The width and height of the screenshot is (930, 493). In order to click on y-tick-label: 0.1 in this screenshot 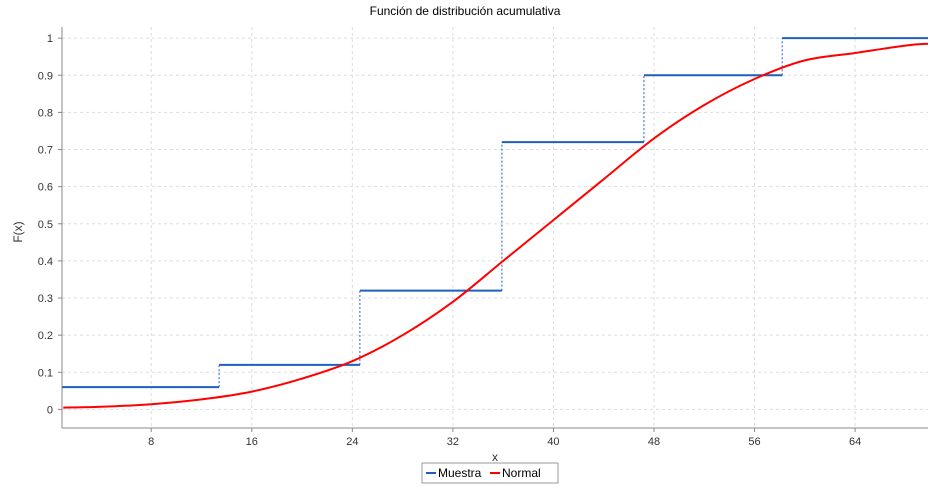, I will do `click(45, 373)`.